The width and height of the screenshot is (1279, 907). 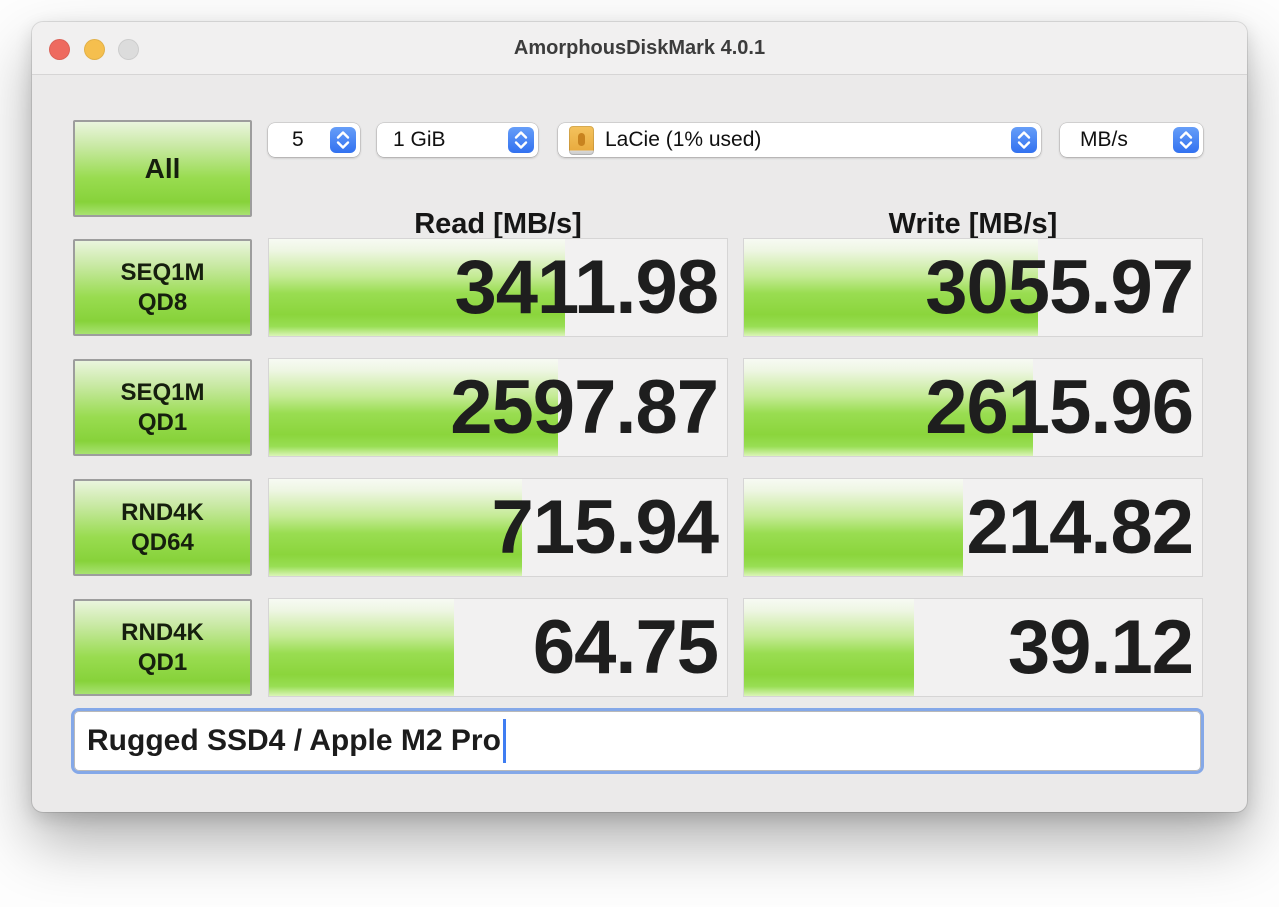 I want to click on unit-value: MB/s, so click(x=1104, y=139).